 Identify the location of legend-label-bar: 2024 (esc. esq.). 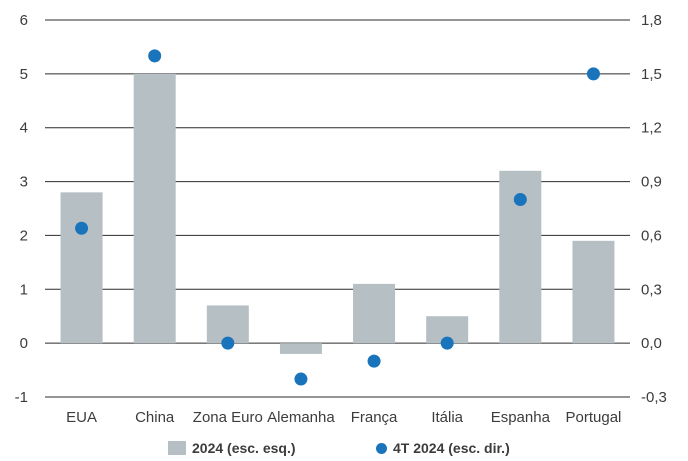
(244, 448).